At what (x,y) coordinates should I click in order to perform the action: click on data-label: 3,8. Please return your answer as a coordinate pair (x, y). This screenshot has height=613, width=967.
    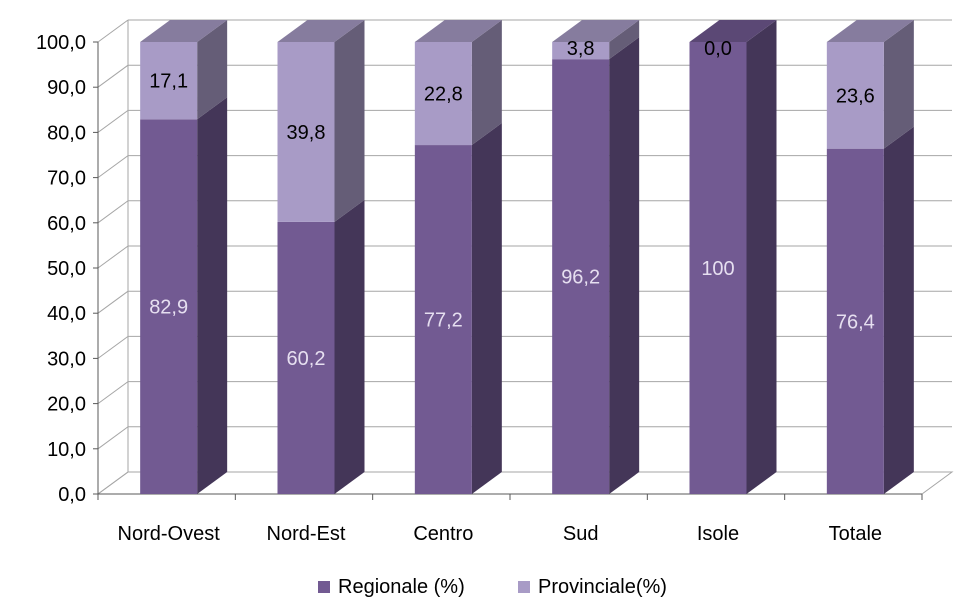
    Looking at the image, I should click on (581, 49).